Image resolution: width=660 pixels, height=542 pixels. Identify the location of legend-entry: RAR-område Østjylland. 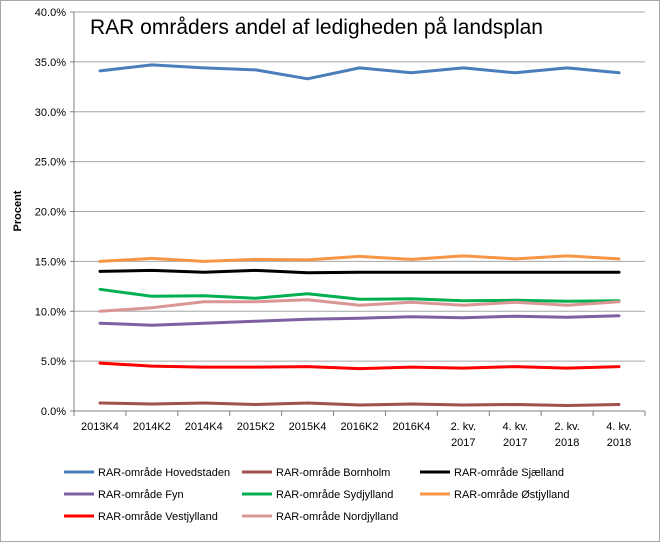
(512, 495).